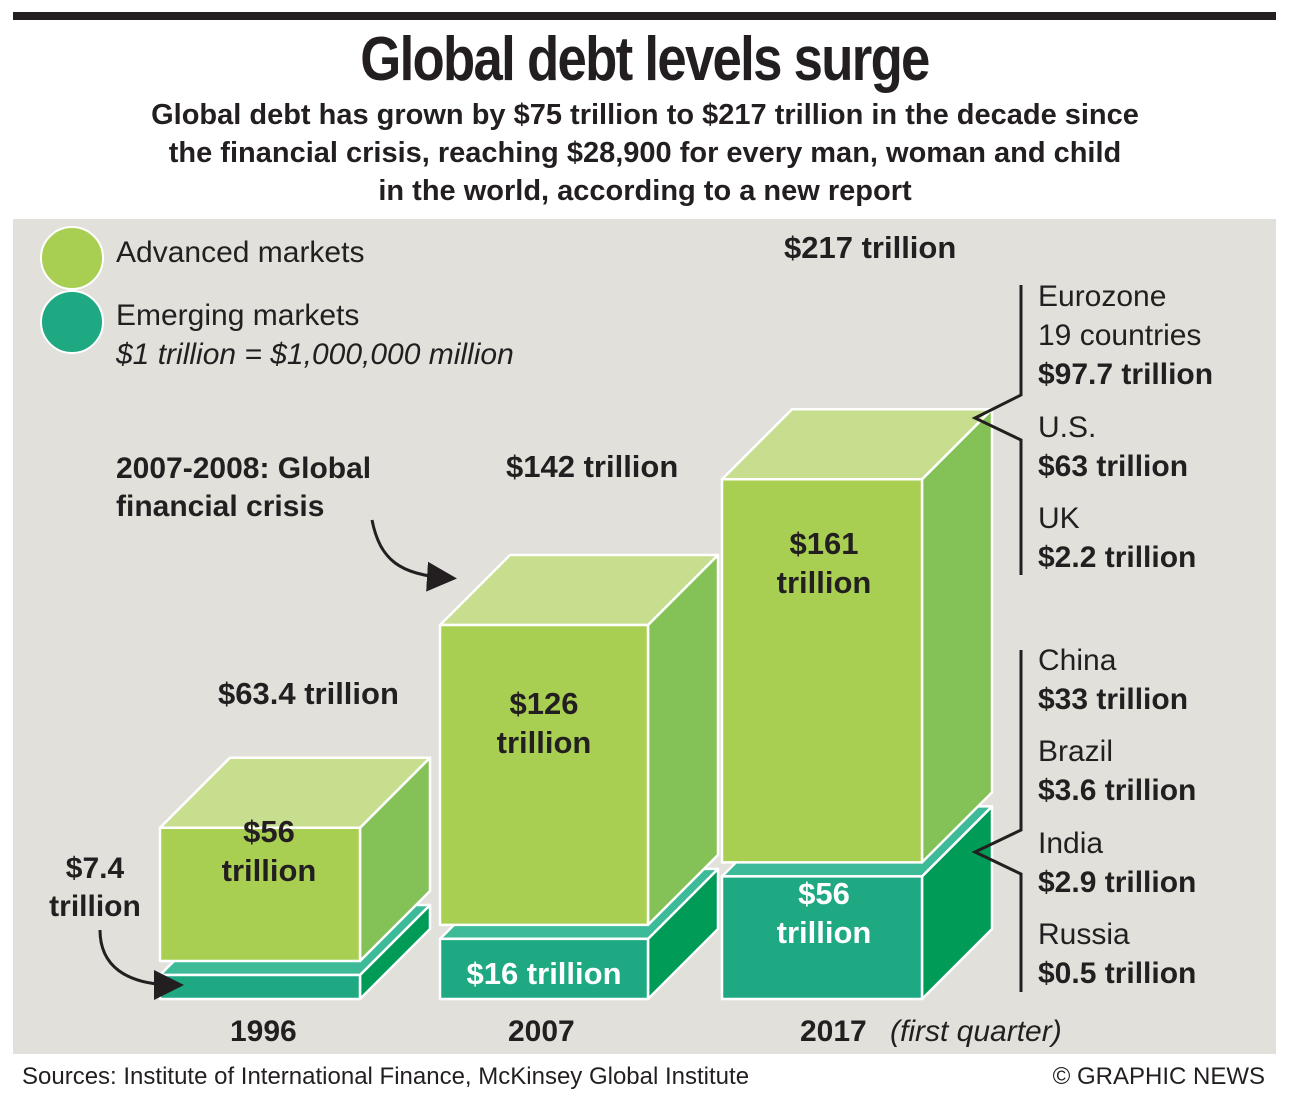  Describe the element at coordinates (824, 563) in the screenshot. I see `advanced-2017-label: $161 trillion` at that location.